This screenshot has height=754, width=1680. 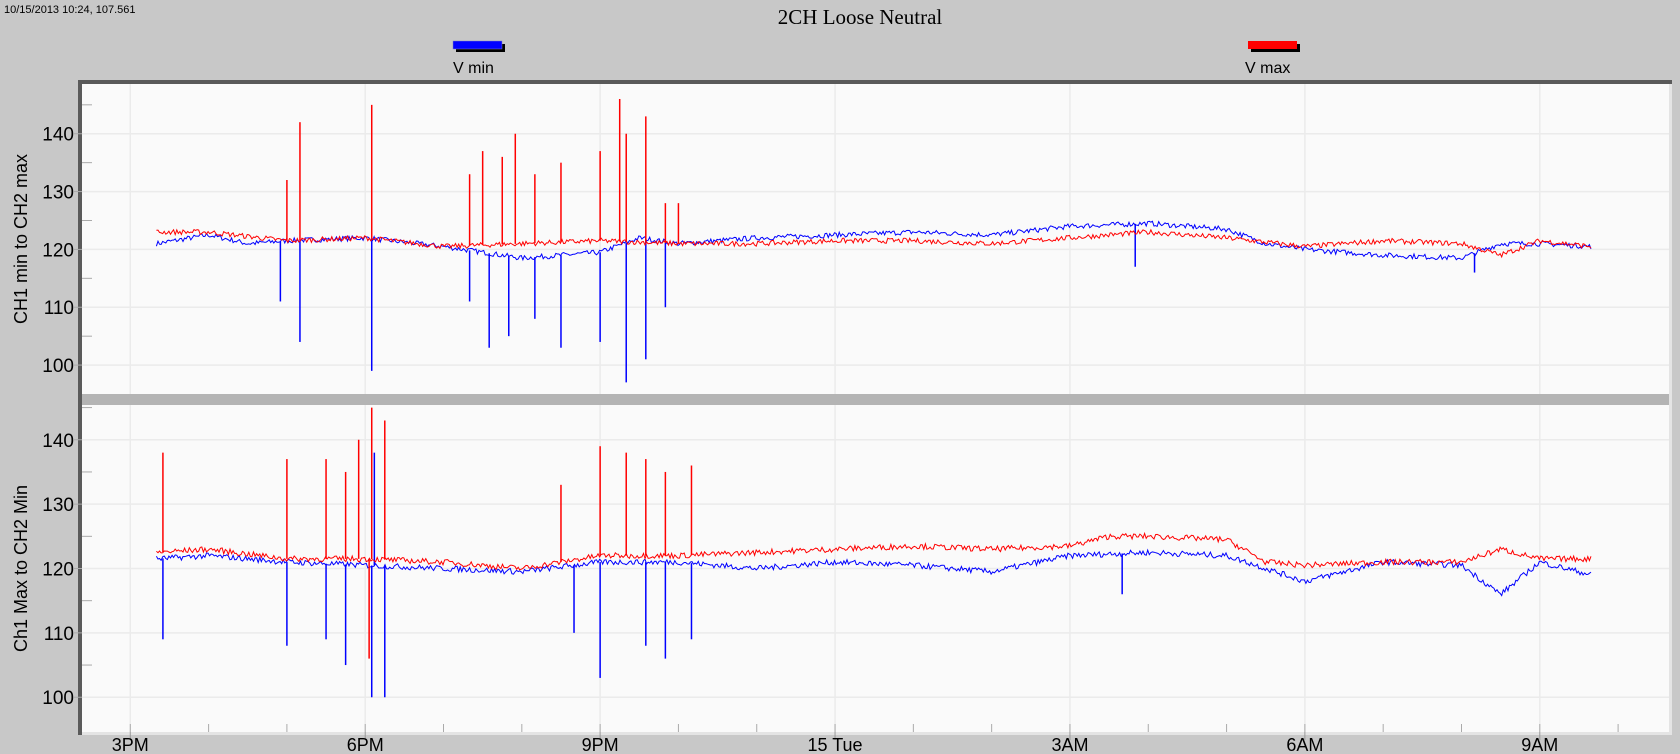 I want to click on x-axis: 3PM 6PM 9PM 15 Tue 3AM 6AM 9AM, so click(x=865, y=739).